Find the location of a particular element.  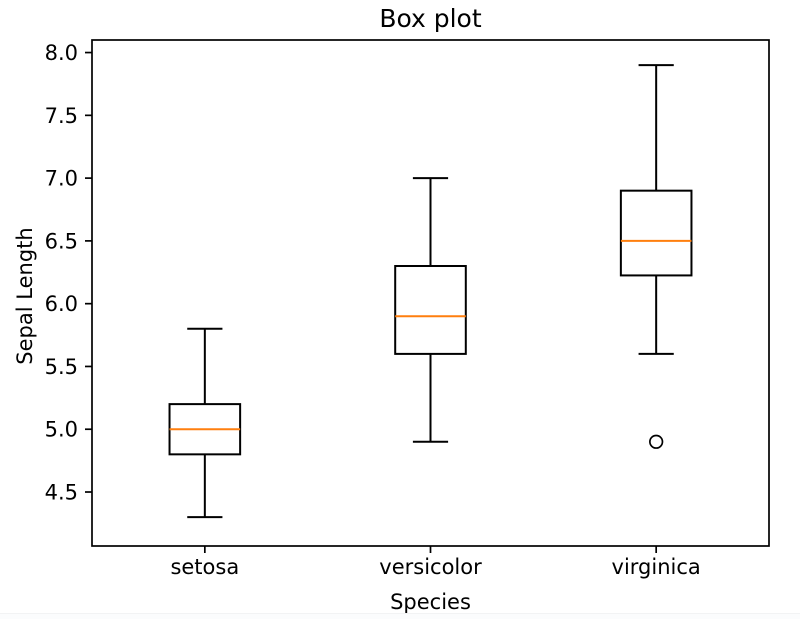

y-tick-label: 5.5 is located at coordinates (61, 367).